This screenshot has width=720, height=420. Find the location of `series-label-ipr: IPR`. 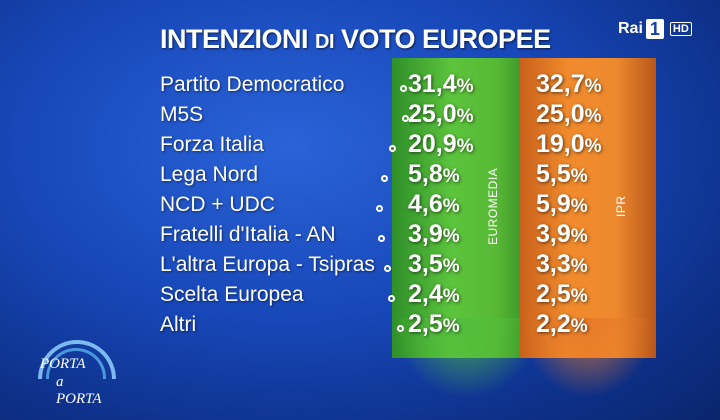

series-label-ipr: IPR is located at coordinates (621, 206).